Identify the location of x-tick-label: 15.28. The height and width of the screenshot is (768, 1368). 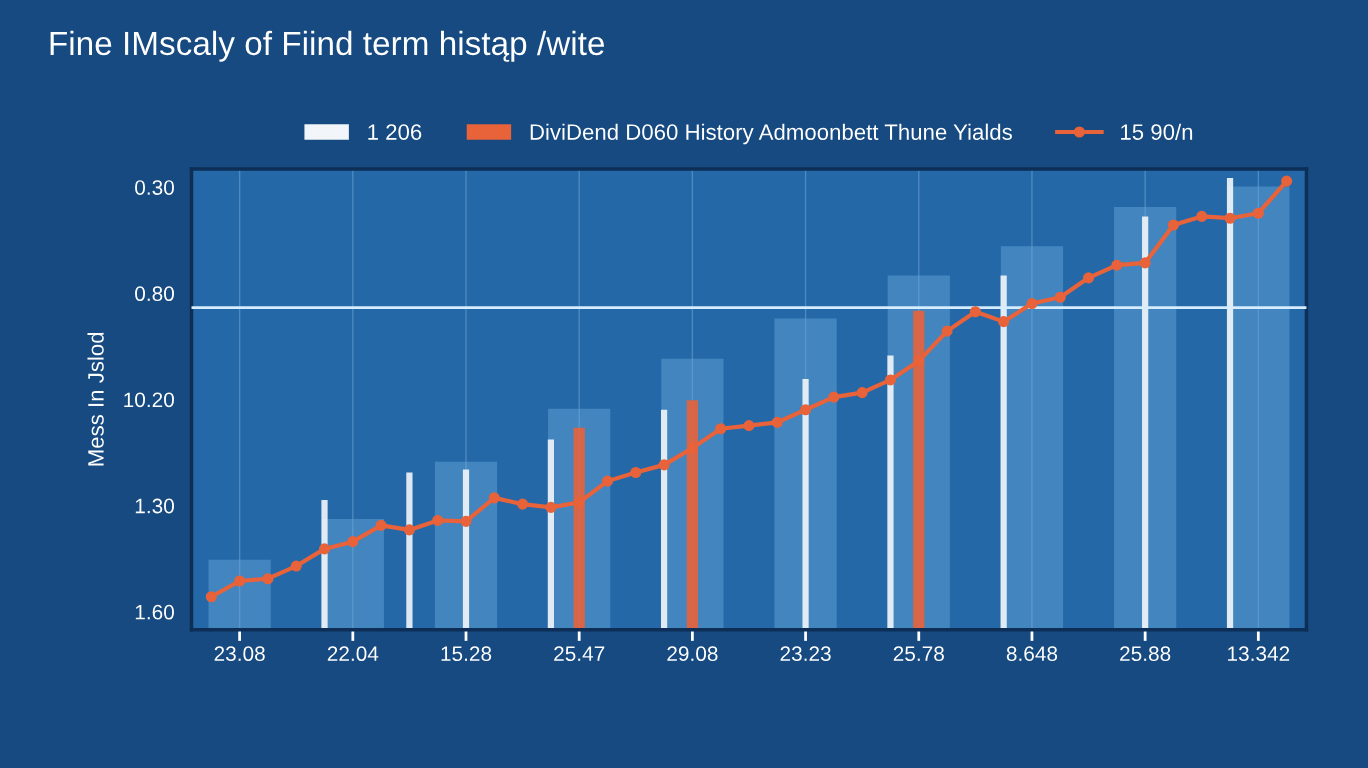
(466, 654).